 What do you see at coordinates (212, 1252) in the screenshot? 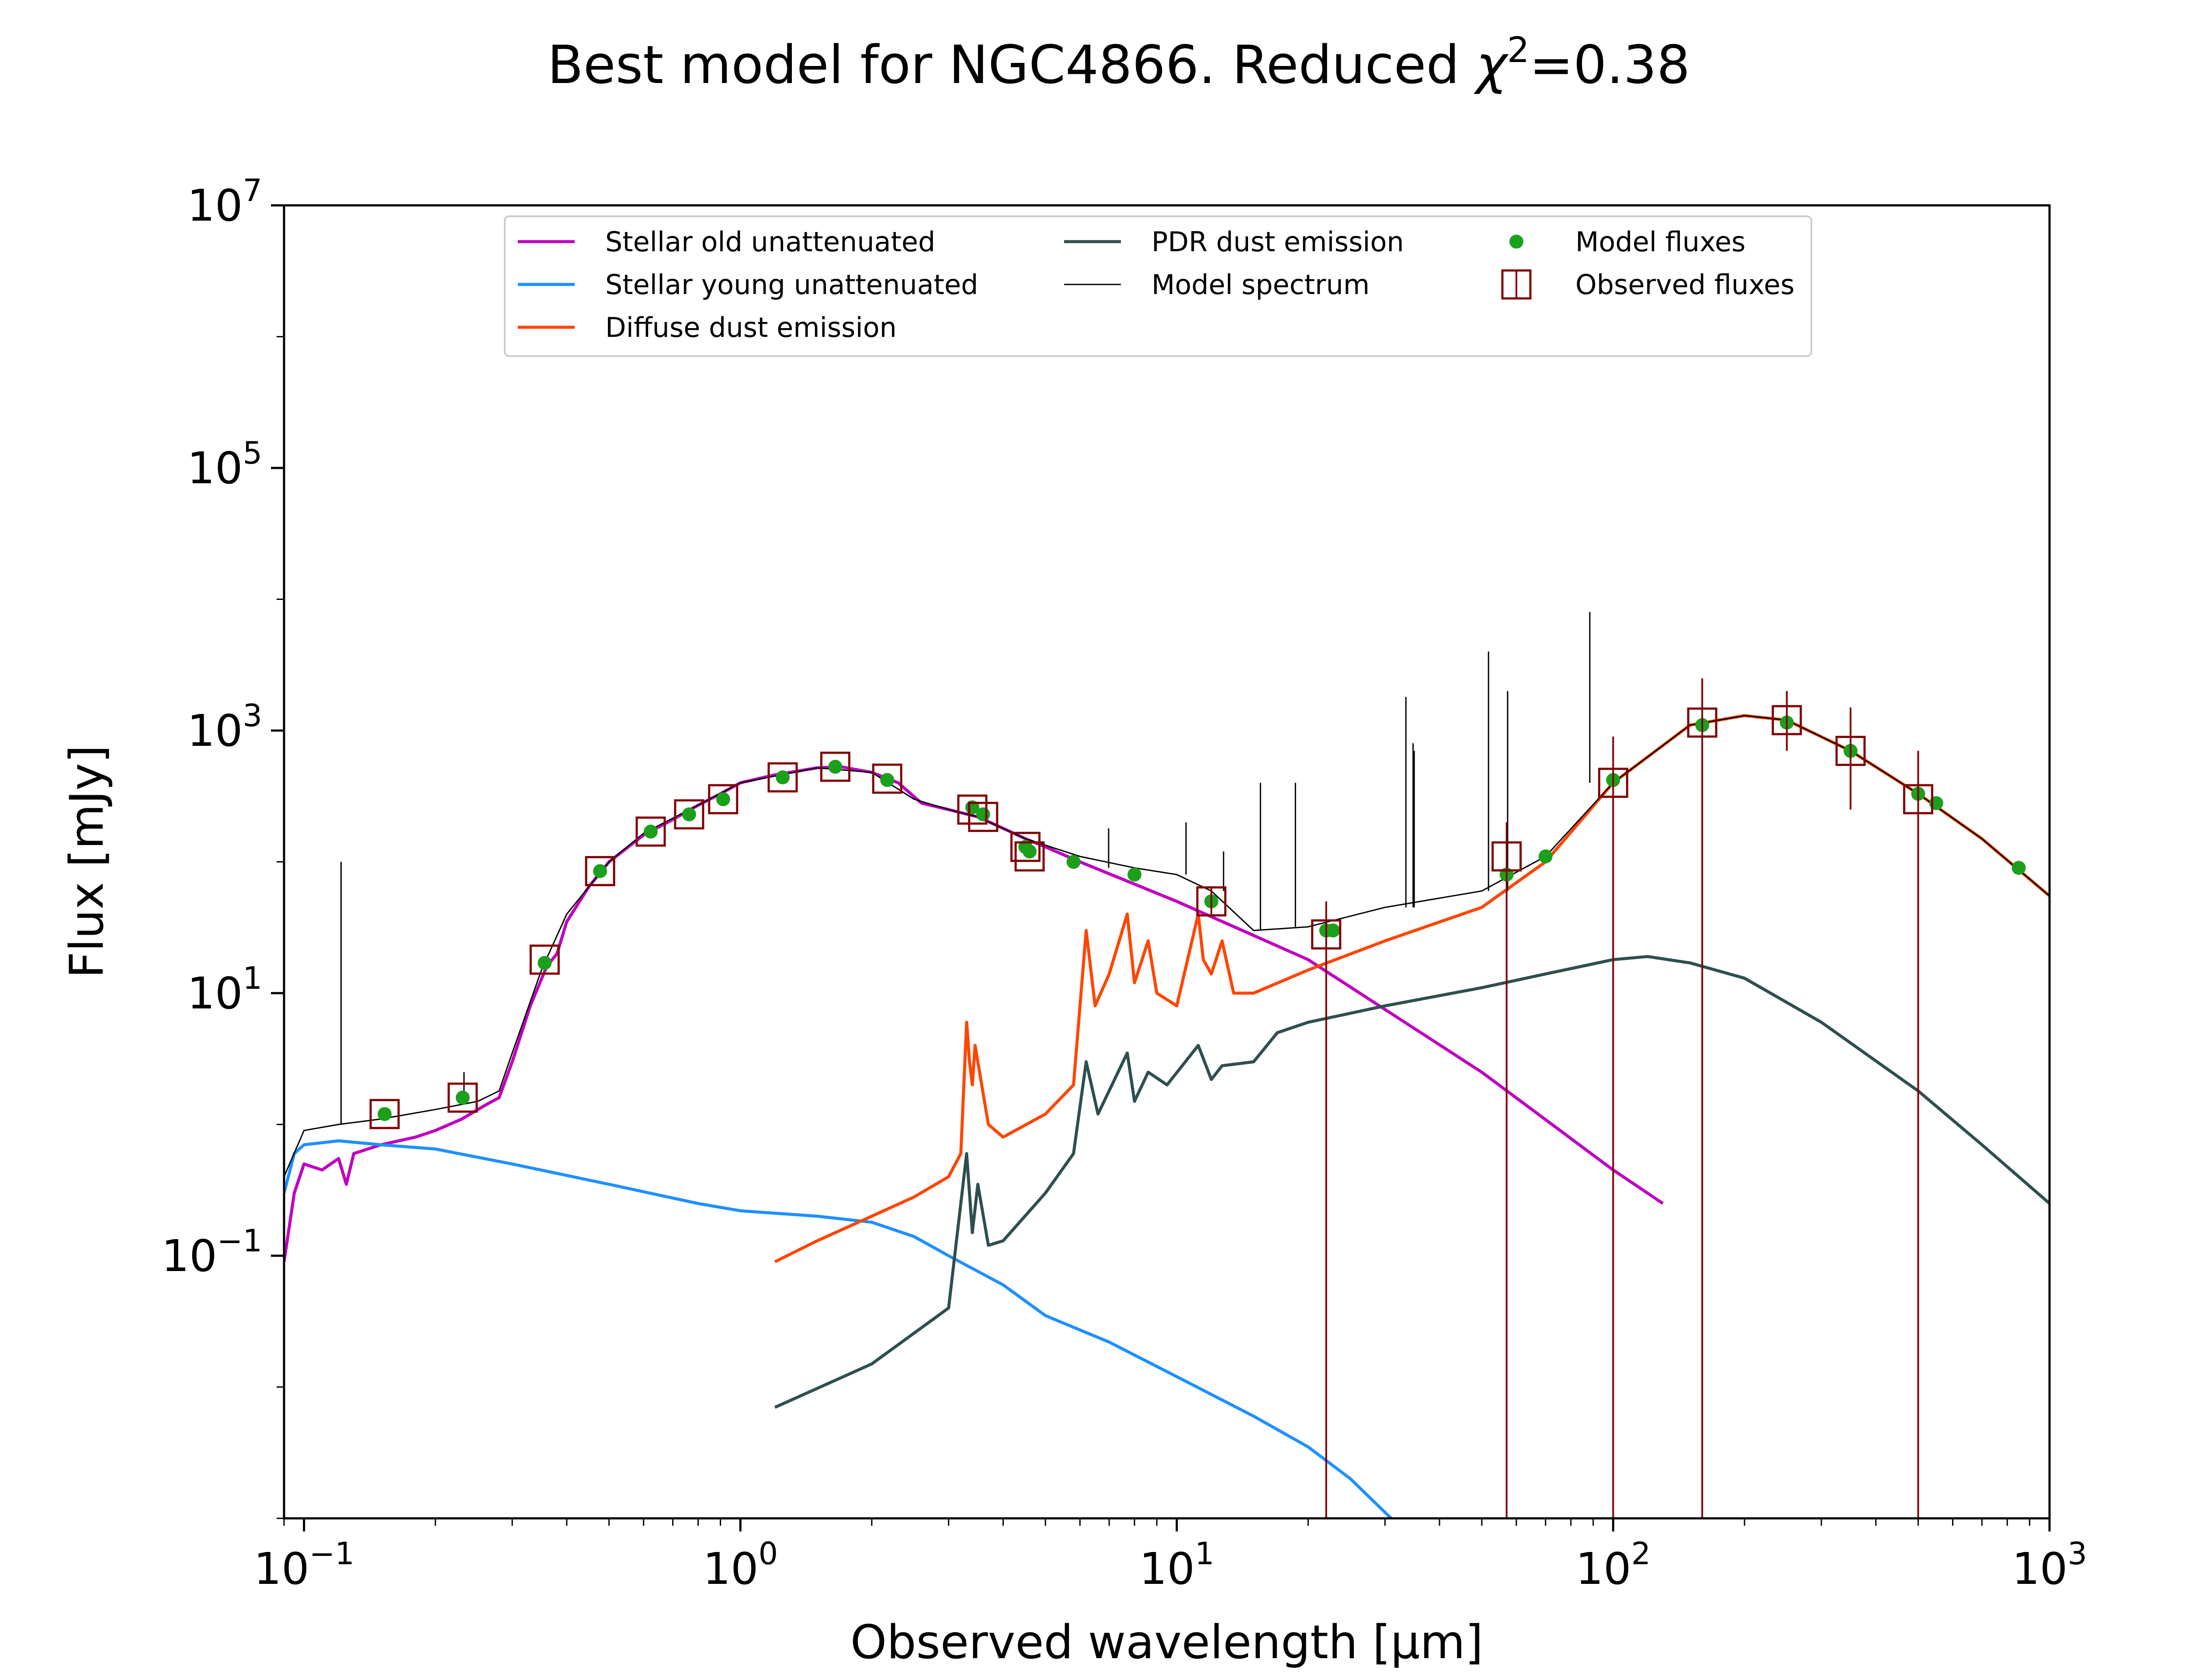
I see `y-tick-label: 10⁻¹` at bounding box center [212, 1252].